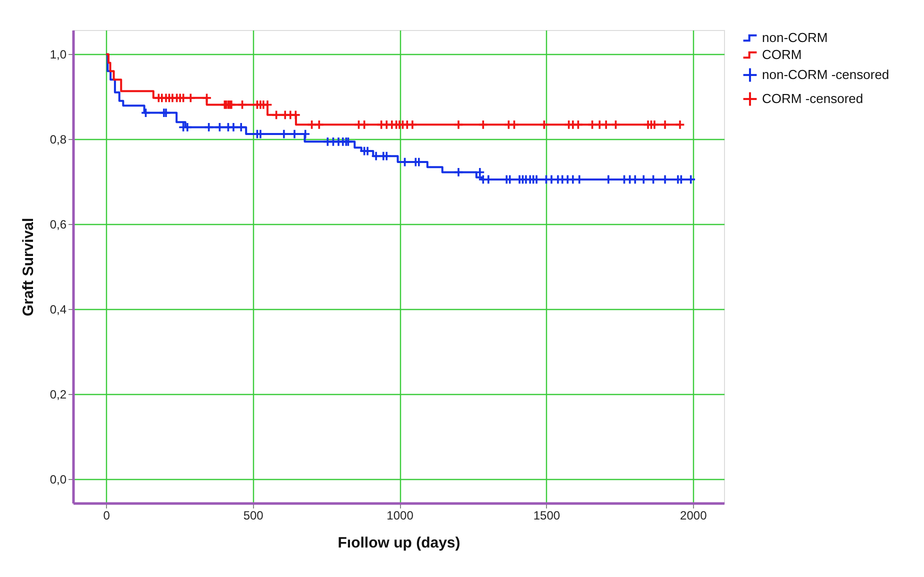 The height and width of the screenshot is (577, 924). I want to click on x-tick-label: 2000, so click(694, 515).